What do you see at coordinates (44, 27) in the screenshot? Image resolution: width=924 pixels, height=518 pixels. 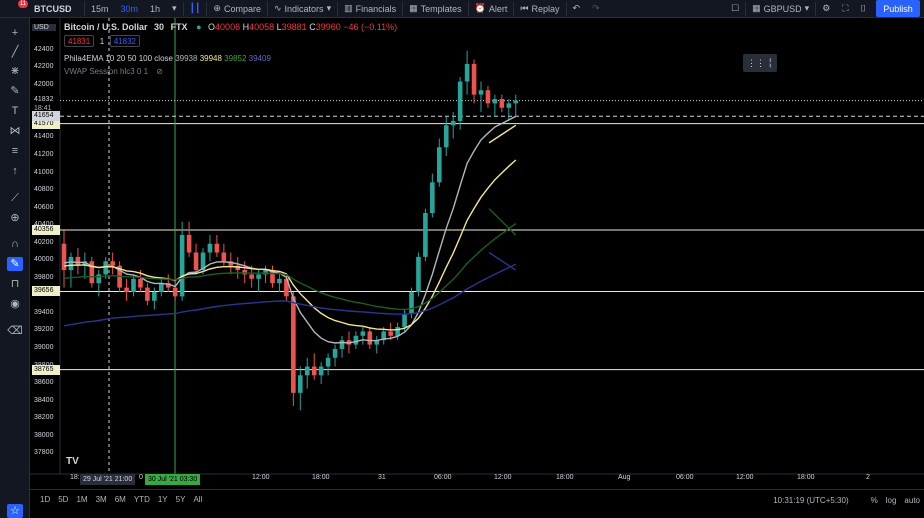 I see `currency-label: USD` at bounding box center [44, 27].